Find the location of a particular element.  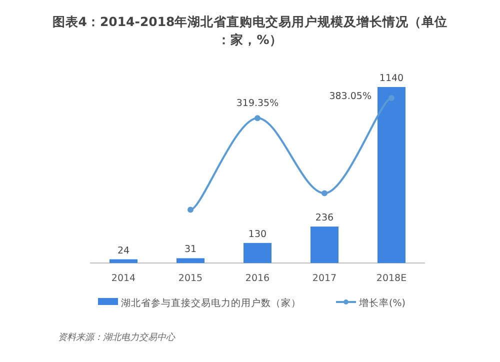

legend-label: 湖北省参与直接交易电力的用户数（家） is located at coordinates (211, 303).